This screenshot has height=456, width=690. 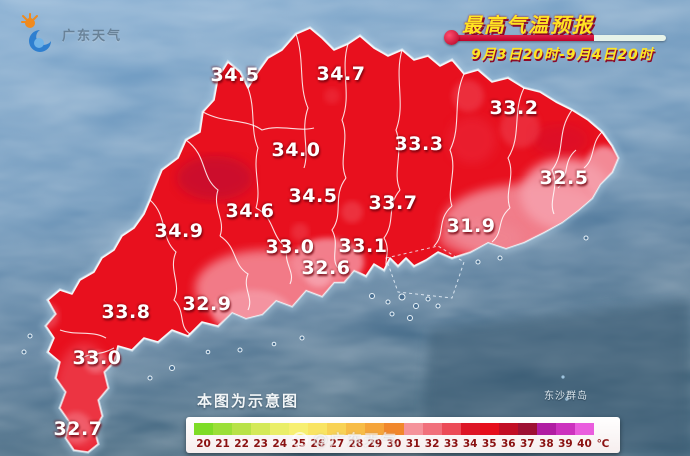 I want to click on legend-tick: 32, so click(x=432, y=443).